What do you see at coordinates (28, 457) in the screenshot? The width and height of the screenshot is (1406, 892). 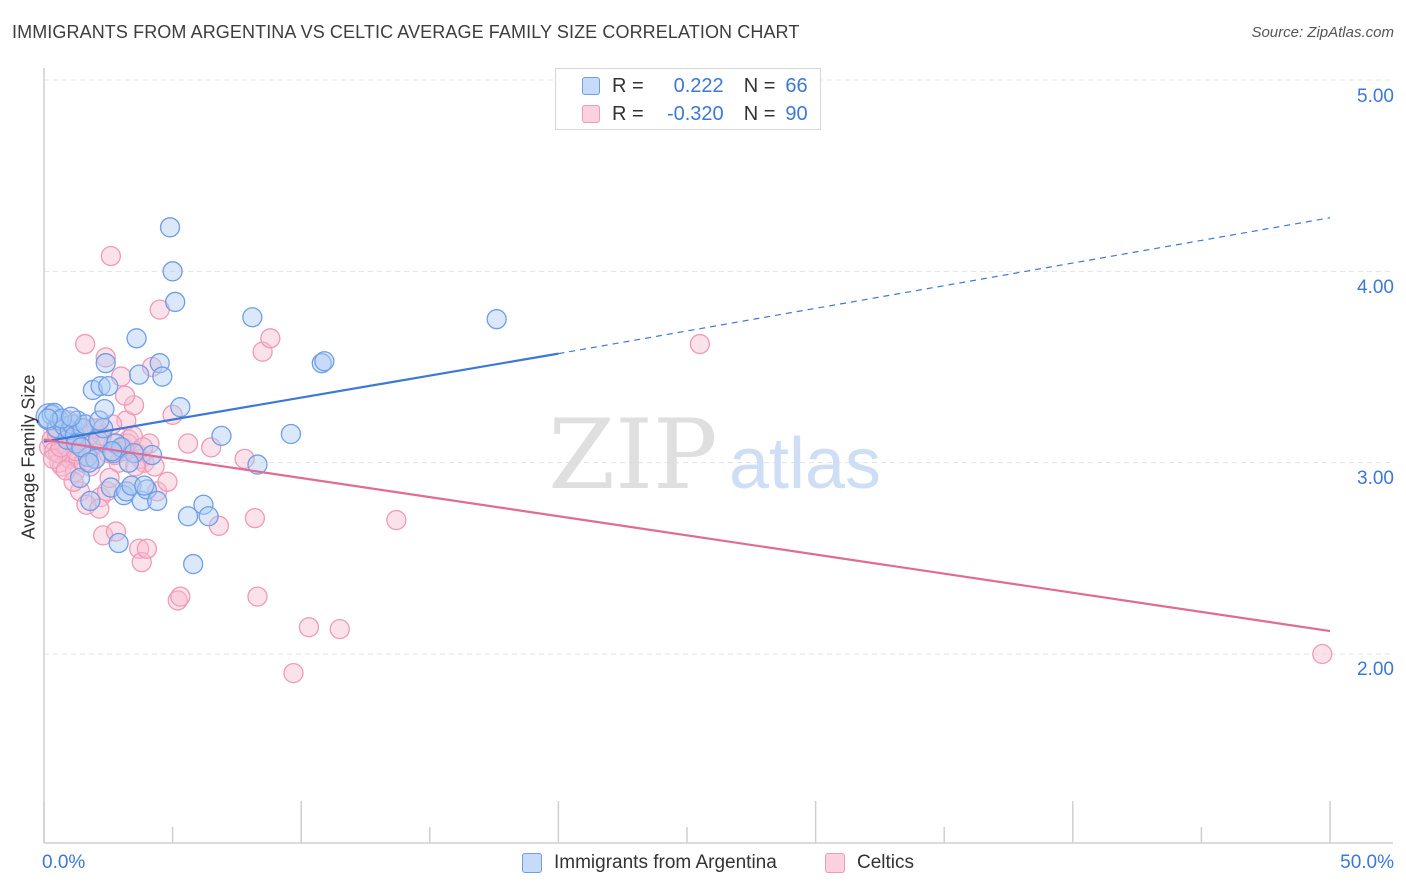 I see `y-axis-label: Average Family Size` at bounding box center [28, 457].